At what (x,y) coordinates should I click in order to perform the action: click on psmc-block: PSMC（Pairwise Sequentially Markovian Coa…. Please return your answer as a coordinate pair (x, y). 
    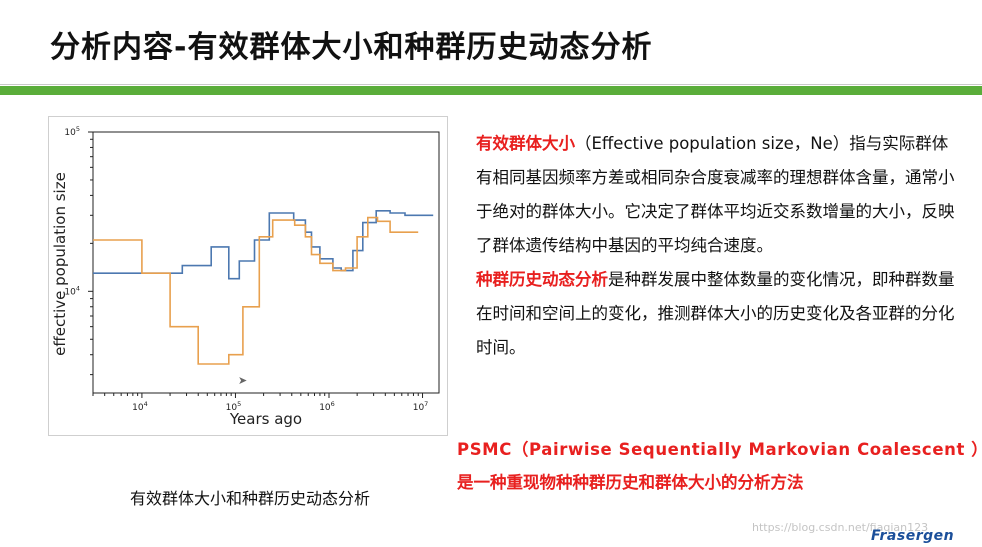
    Looking at the image, I should click on (719, 466).